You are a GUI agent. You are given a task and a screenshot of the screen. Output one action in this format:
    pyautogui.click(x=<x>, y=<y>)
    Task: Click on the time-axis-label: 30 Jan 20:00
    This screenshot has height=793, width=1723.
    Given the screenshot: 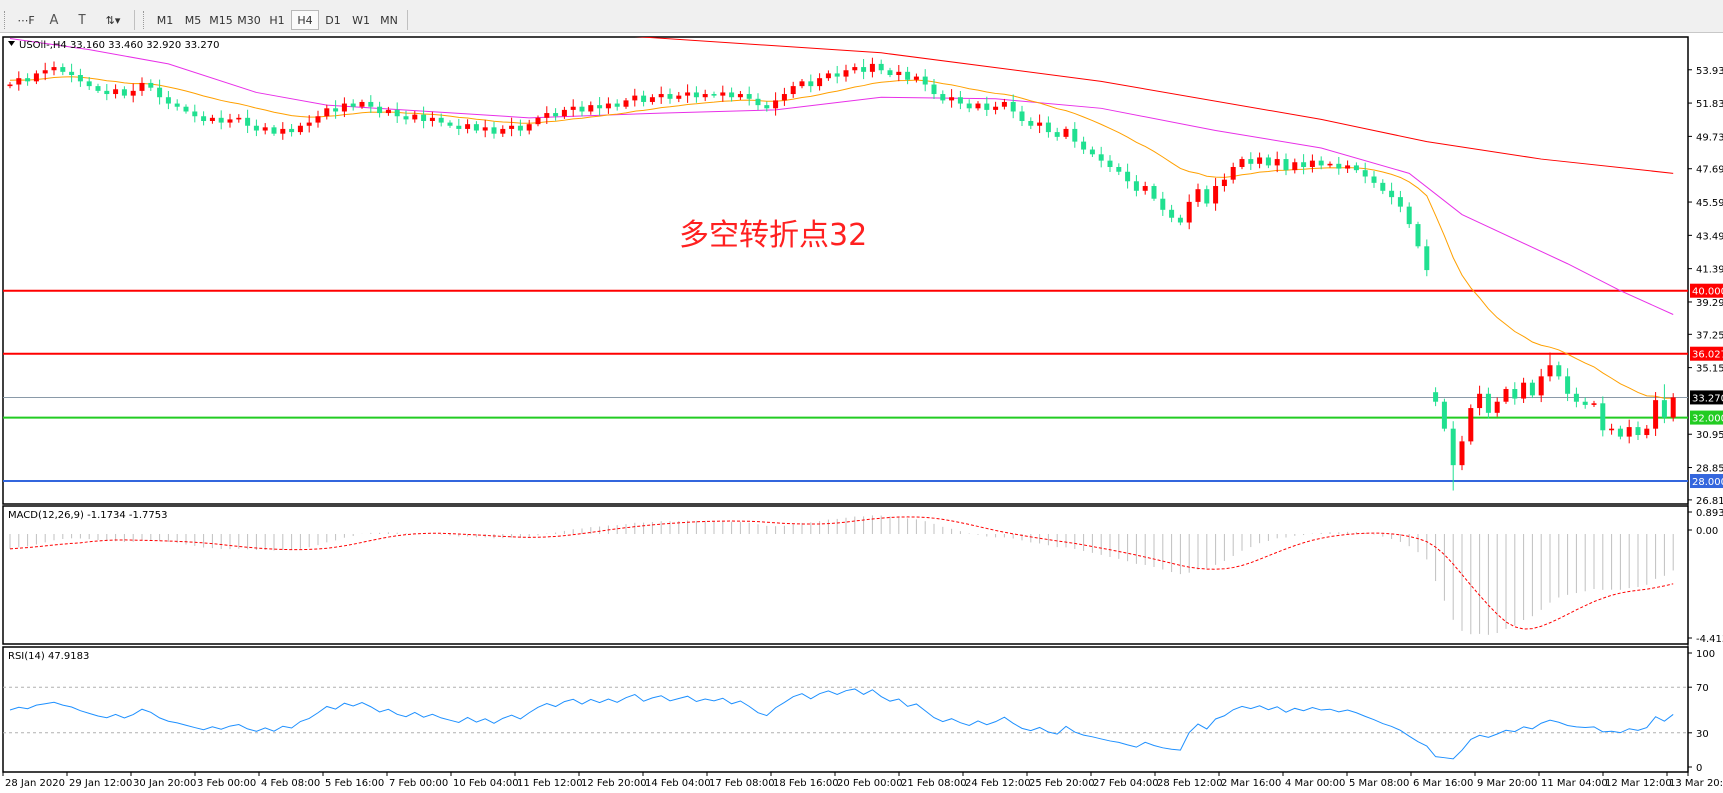 What is the action you would take?
    pyautogui.click(x=164, y=783)
    